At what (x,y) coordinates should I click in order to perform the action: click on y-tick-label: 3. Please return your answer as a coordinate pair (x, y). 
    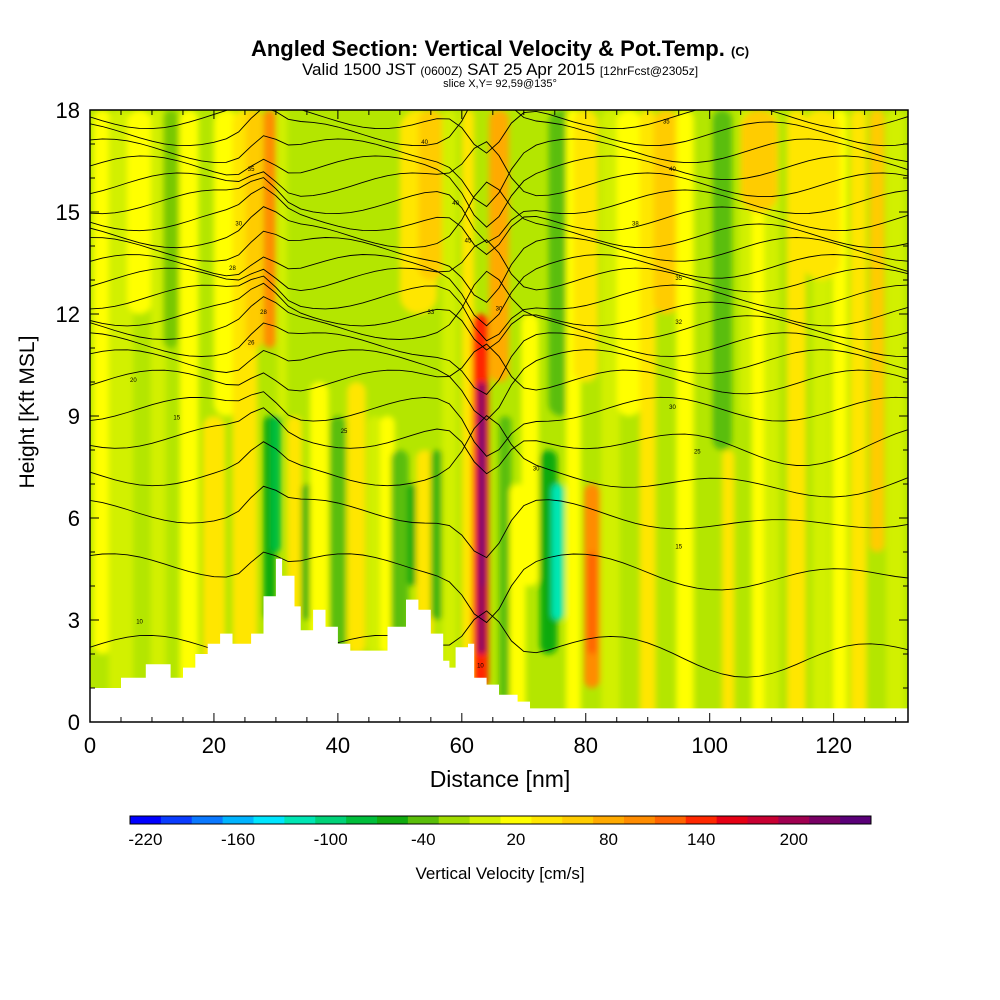
    Looking at the image, I should click on (74, 620).